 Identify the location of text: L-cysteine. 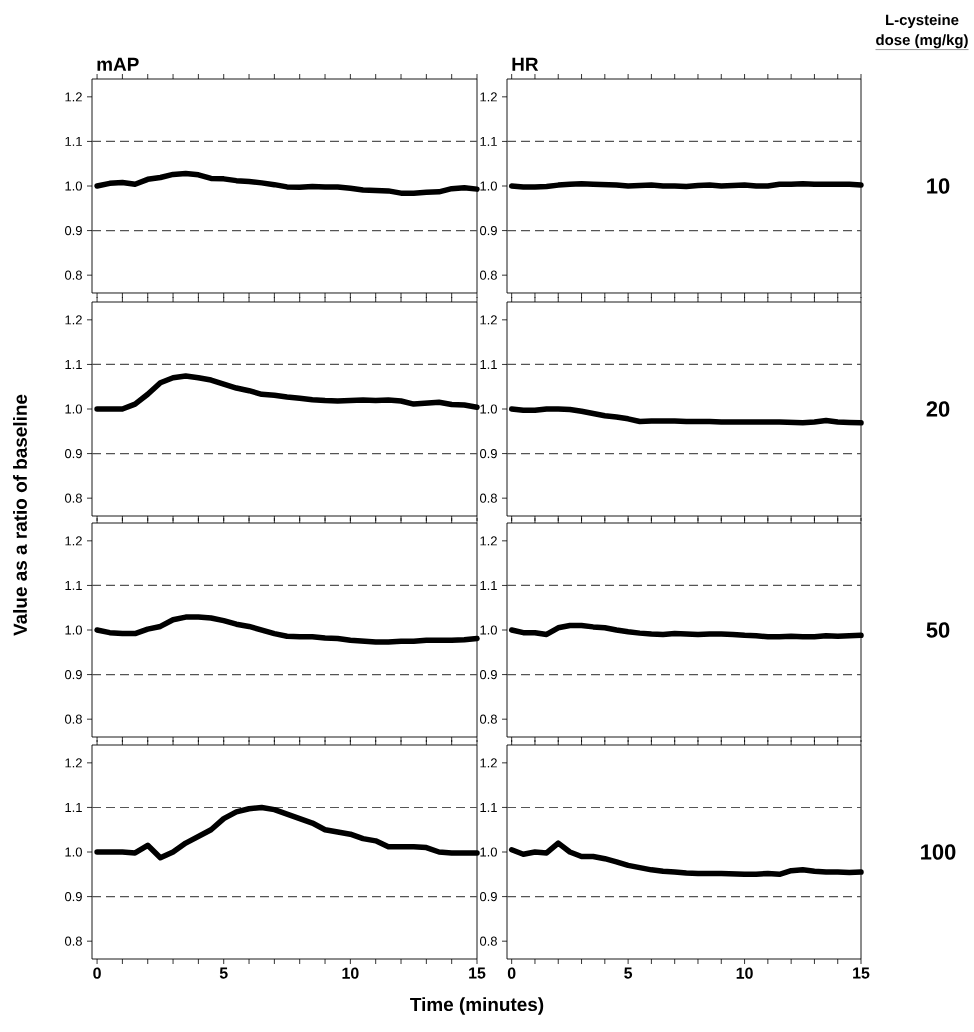
(922, 21).